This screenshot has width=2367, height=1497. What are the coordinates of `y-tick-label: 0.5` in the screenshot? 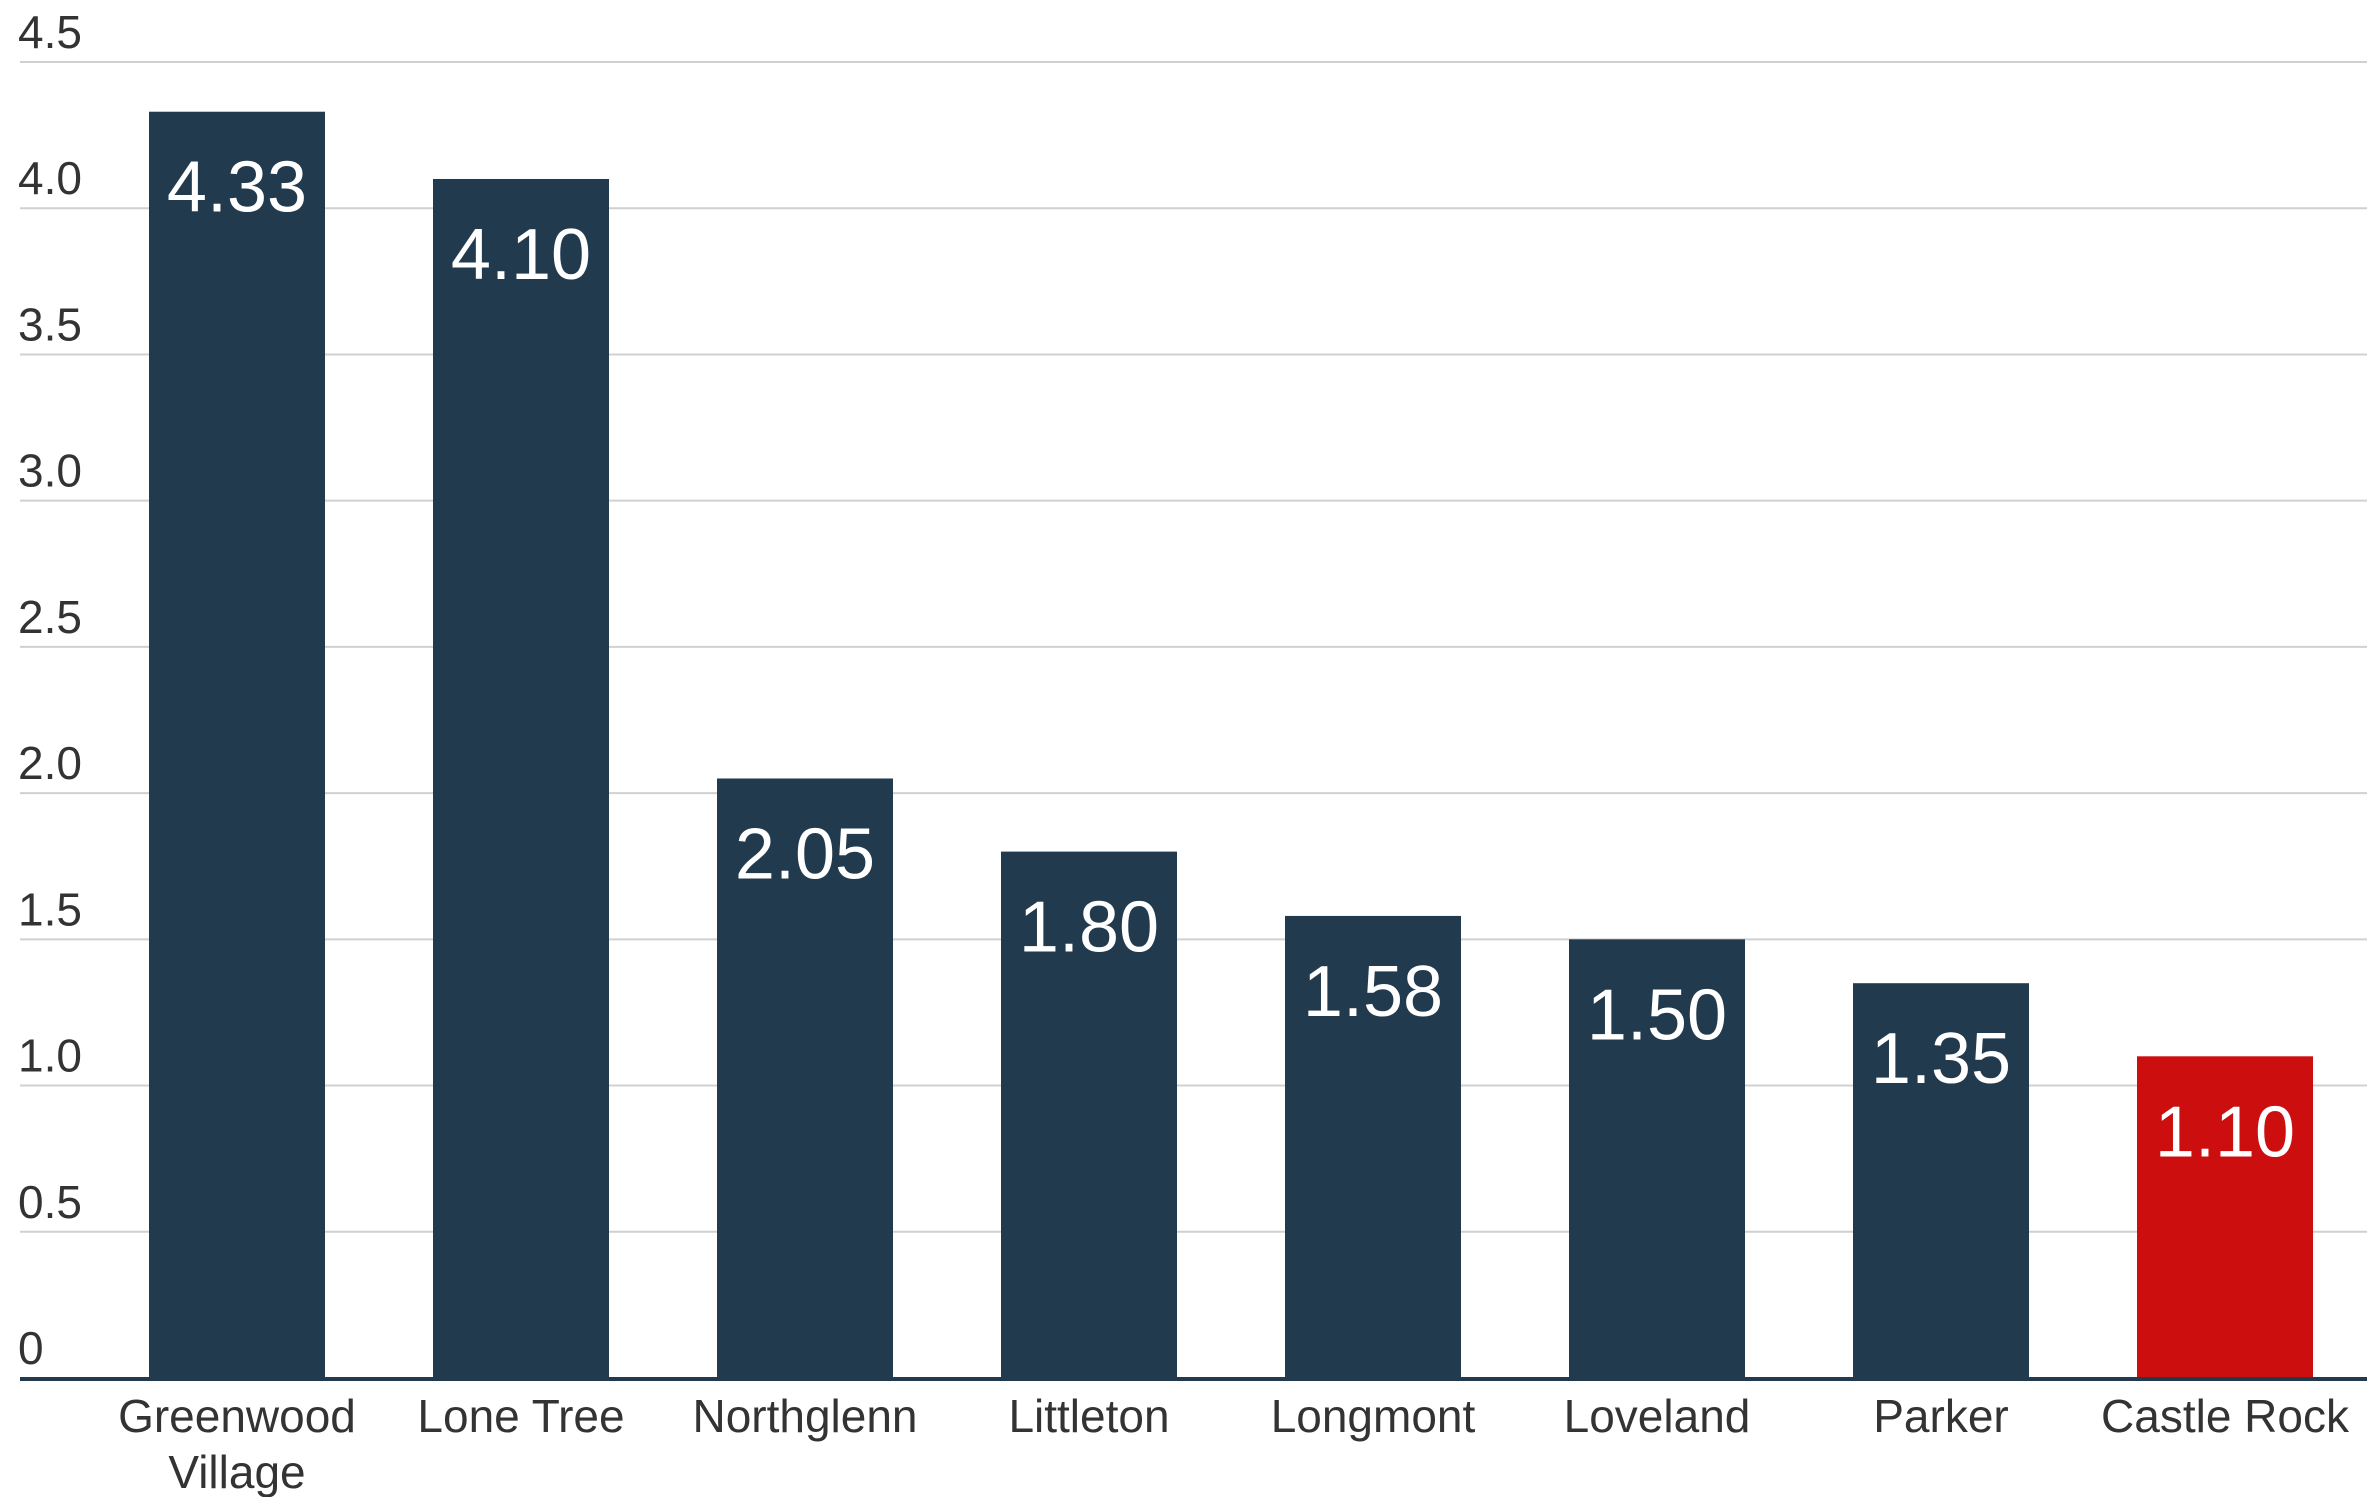 It's located at (50, 1202).